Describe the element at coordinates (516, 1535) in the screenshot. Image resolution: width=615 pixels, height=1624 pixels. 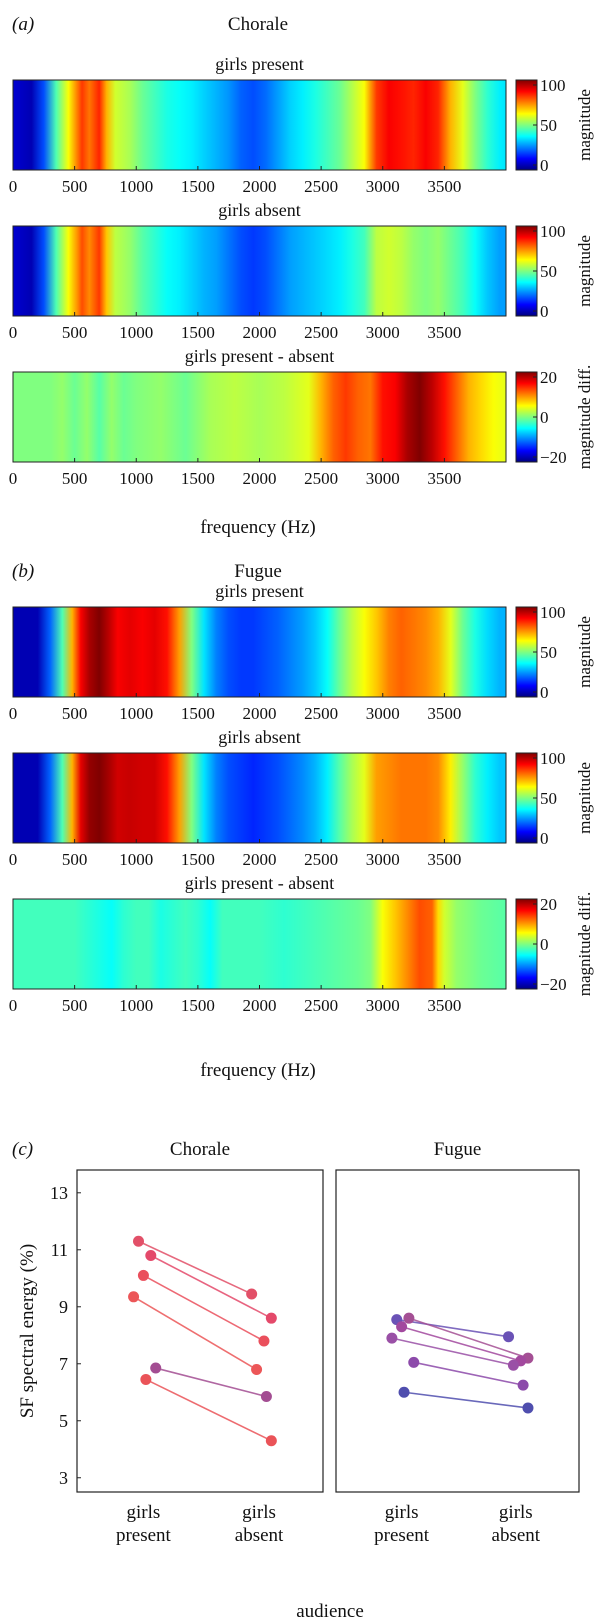
I see `x-category-label: absent` at that location.